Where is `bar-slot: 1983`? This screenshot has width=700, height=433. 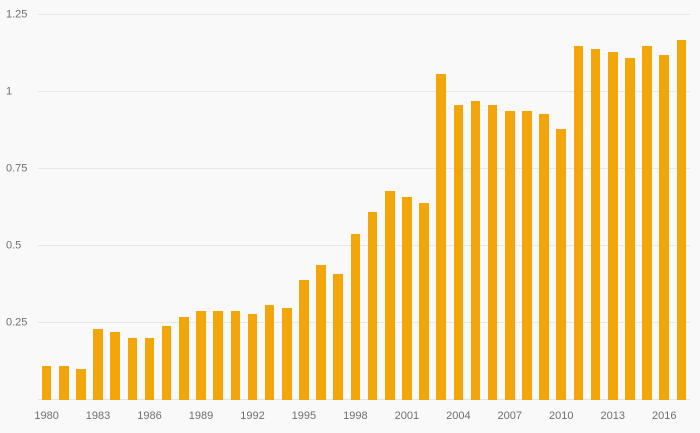 bar-slot: 1983 is located at coordinates (98, 216).